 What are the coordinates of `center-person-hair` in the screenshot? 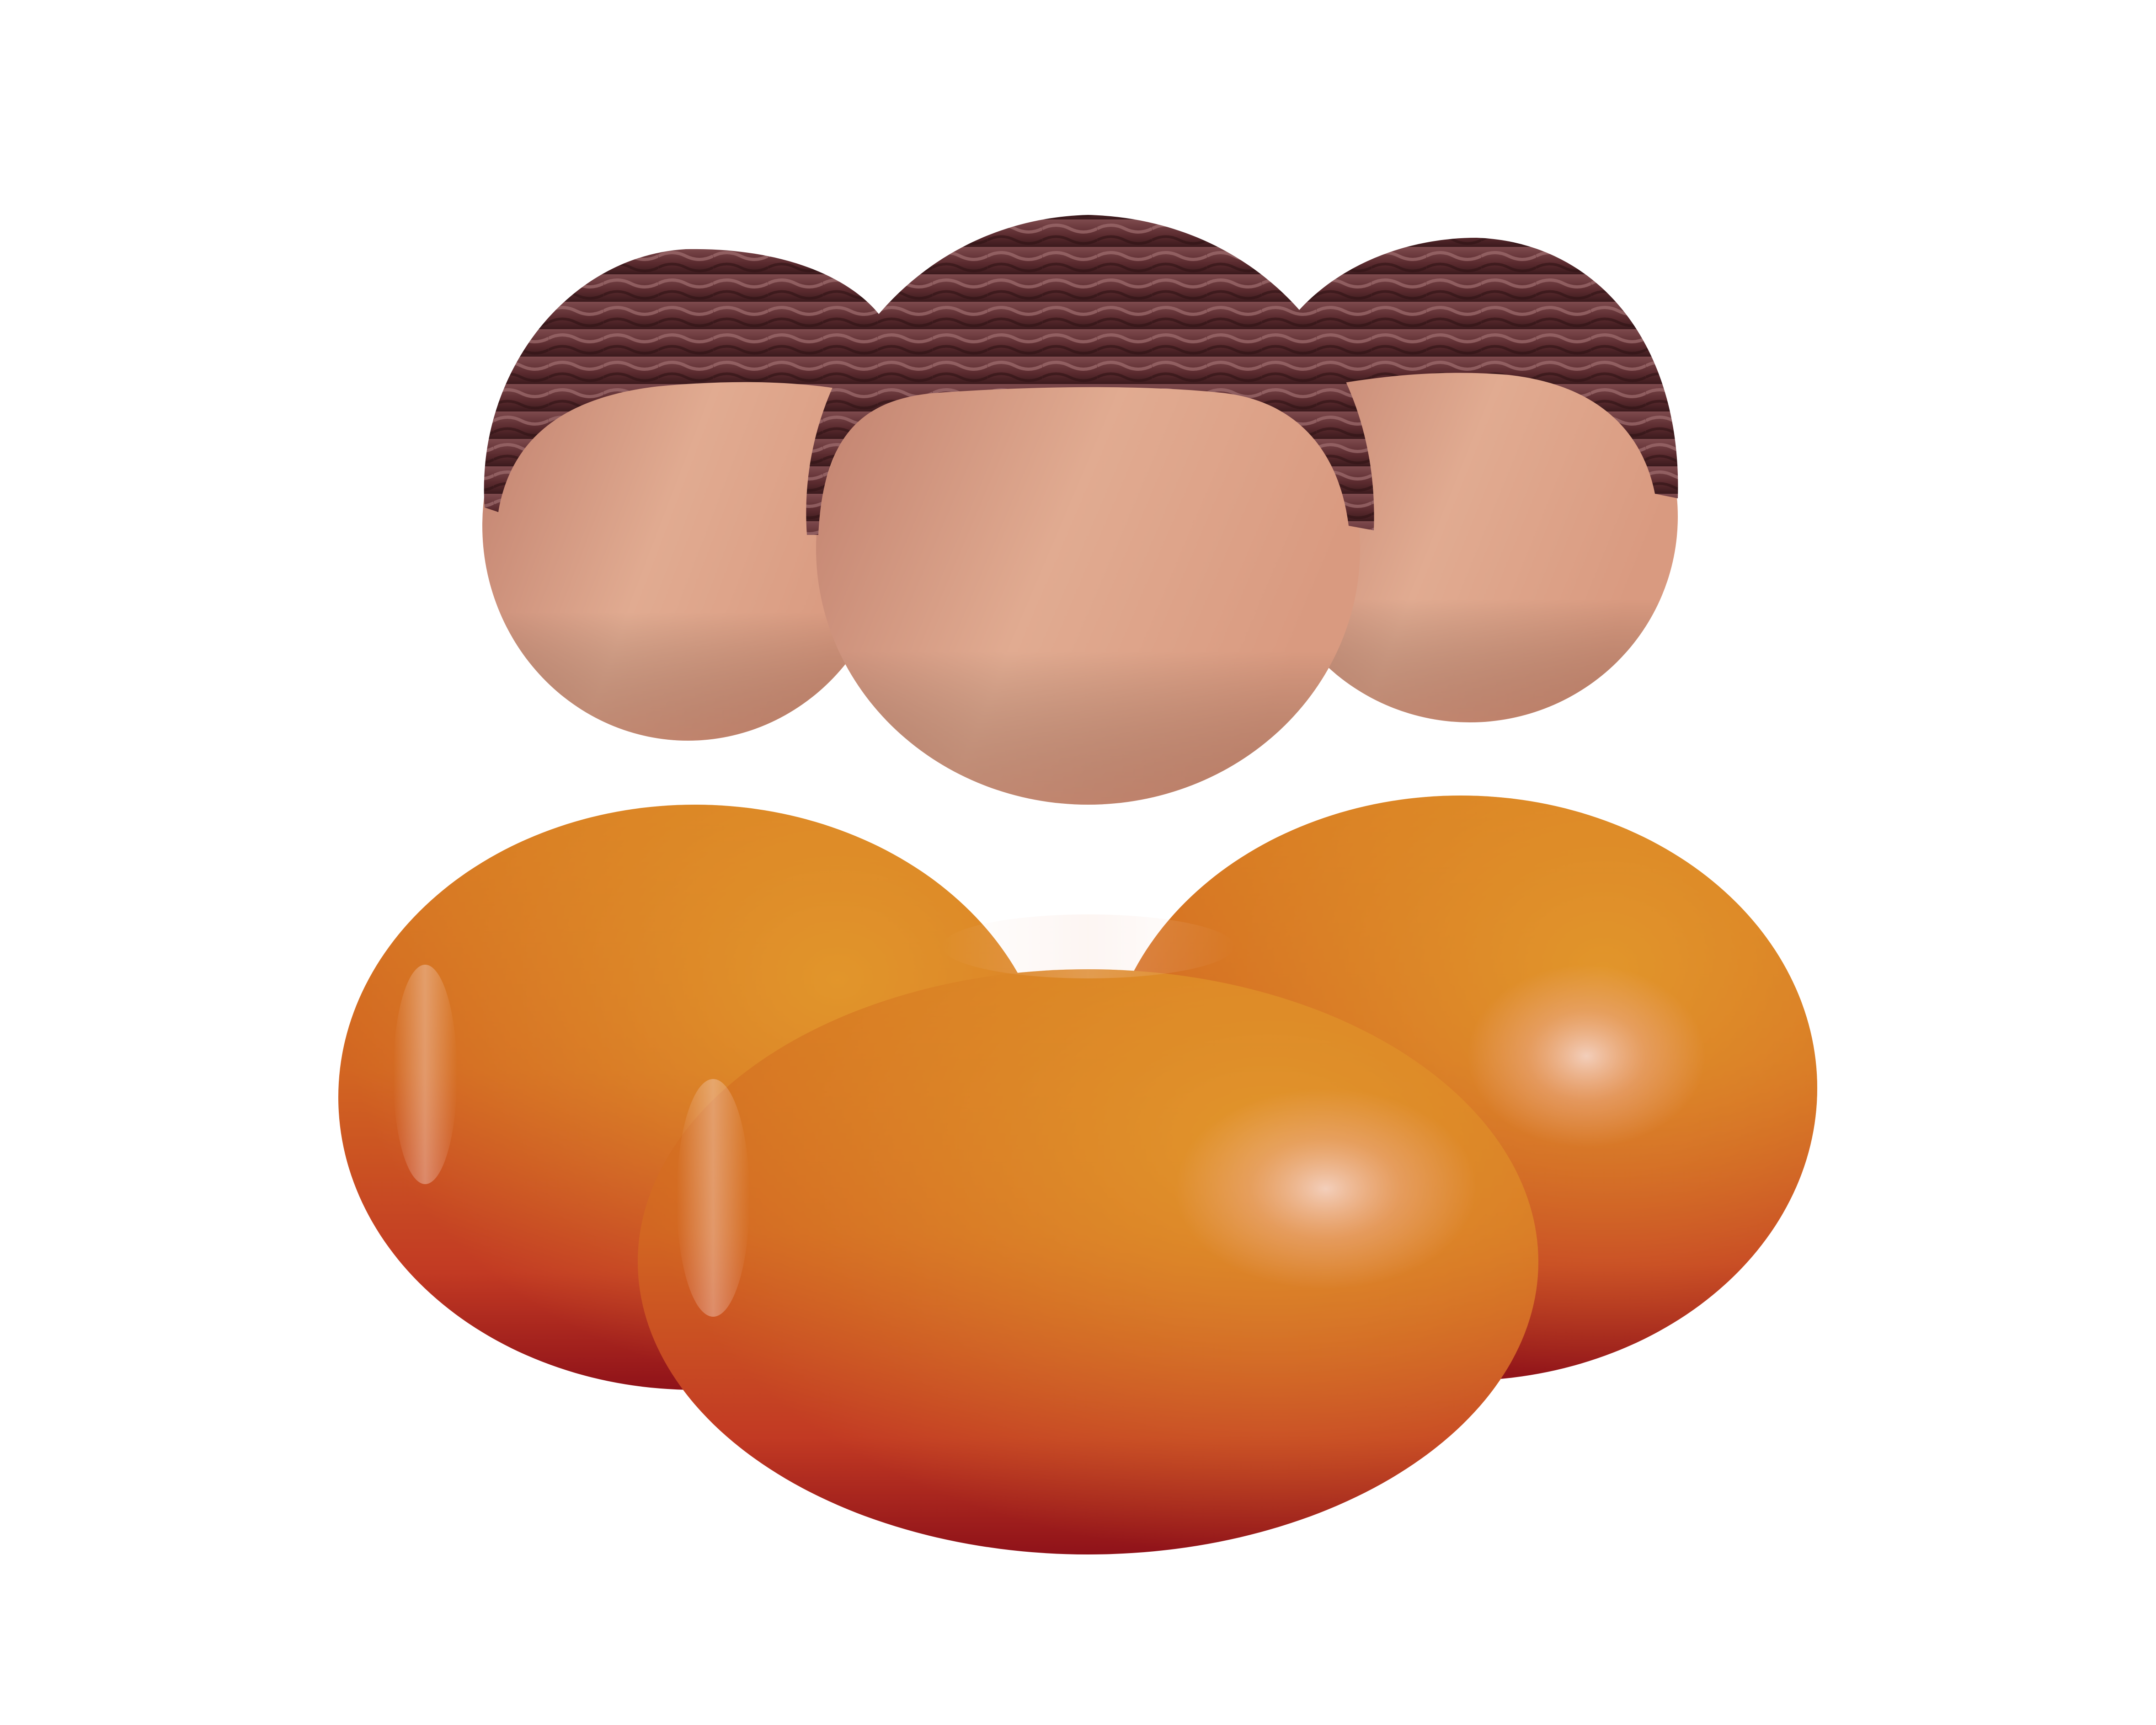 It's located at (1090, 375).